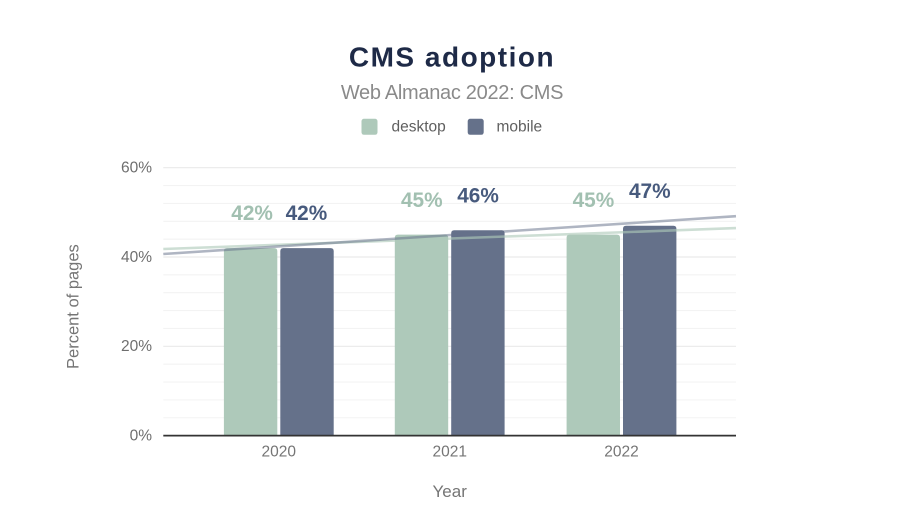  What do you see at coordinates (449, 451) in the screenshot?
I see `svg-text: 2021` at bounding box center [449, 451].